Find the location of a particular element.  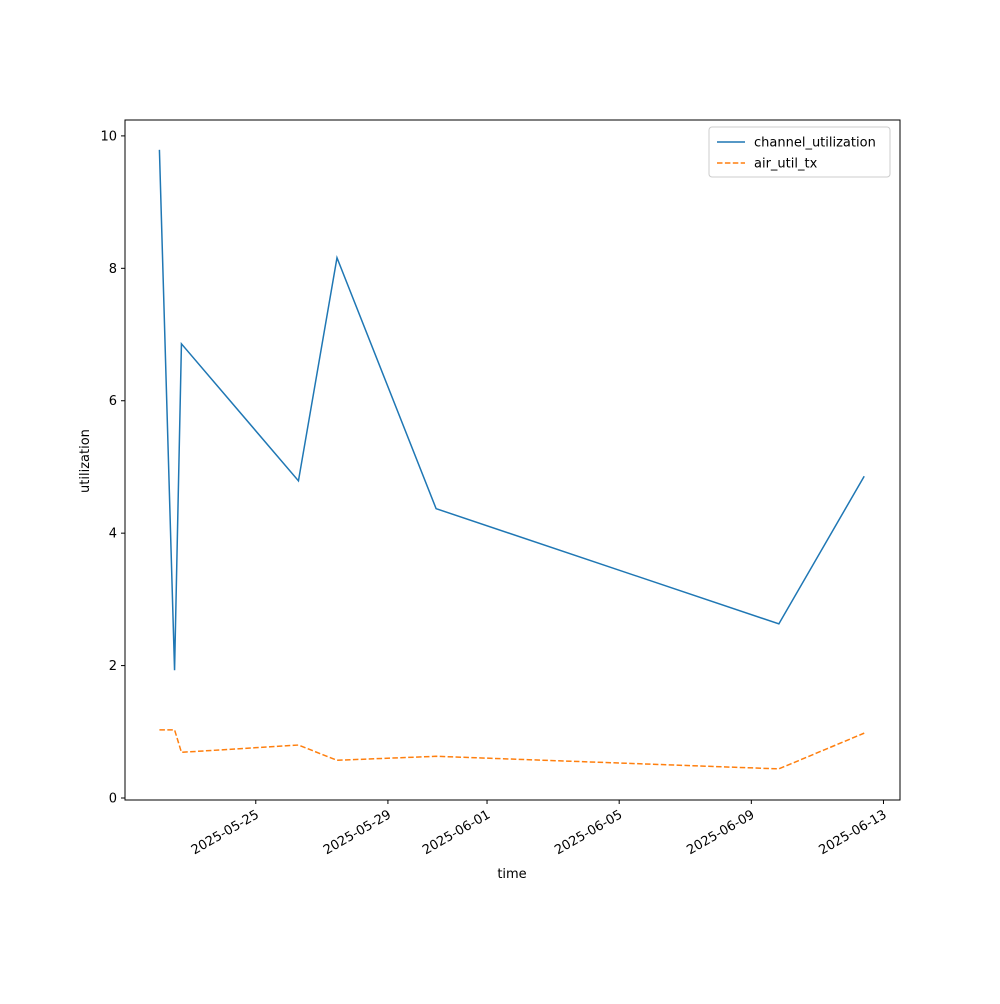

y-tick-label: 2 is located at coordinates (113, 666).